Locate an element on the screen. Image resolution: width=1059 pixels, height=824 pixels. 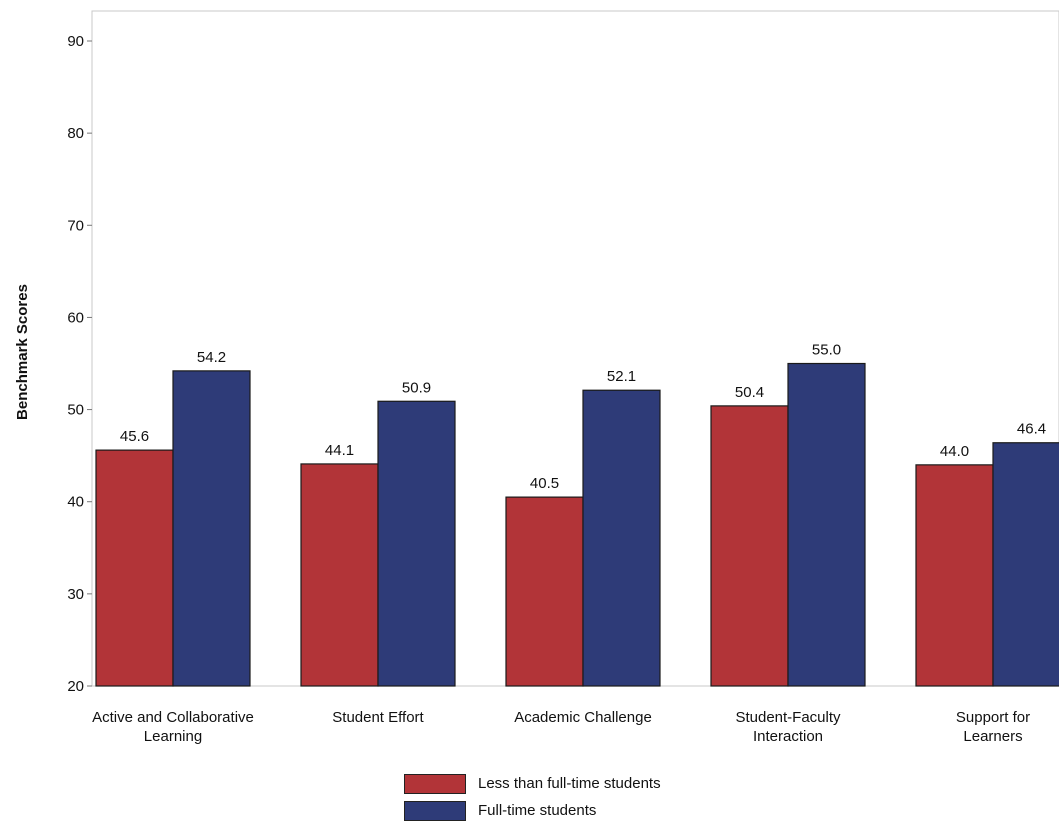
bar-value-label: 50.9 is located at coordinates (416, 387).